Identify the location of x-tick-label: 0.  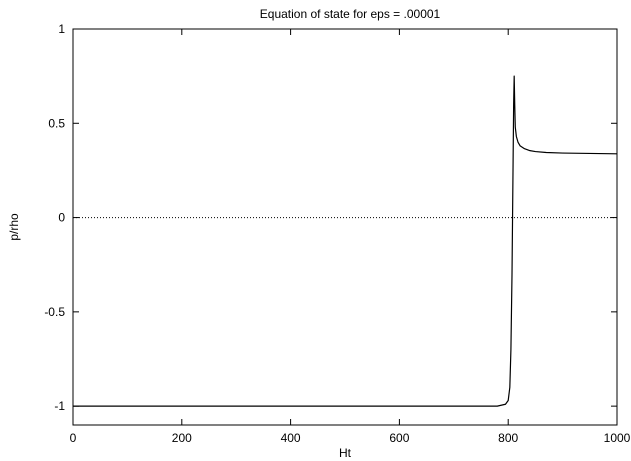
(73, 438).